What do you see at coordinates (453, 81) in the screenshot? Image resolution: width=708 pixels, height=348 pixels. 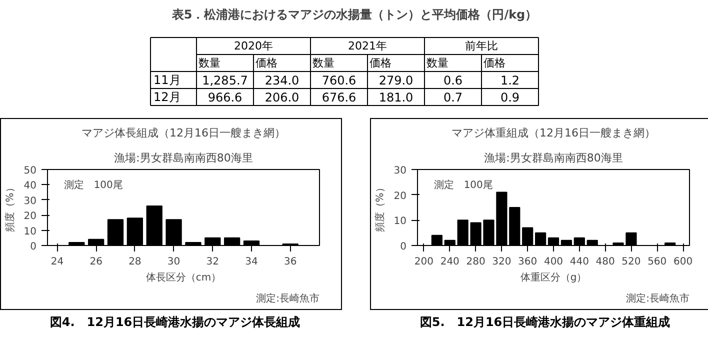 I see `data-label: 0.6` at bounding box center [453, 81].